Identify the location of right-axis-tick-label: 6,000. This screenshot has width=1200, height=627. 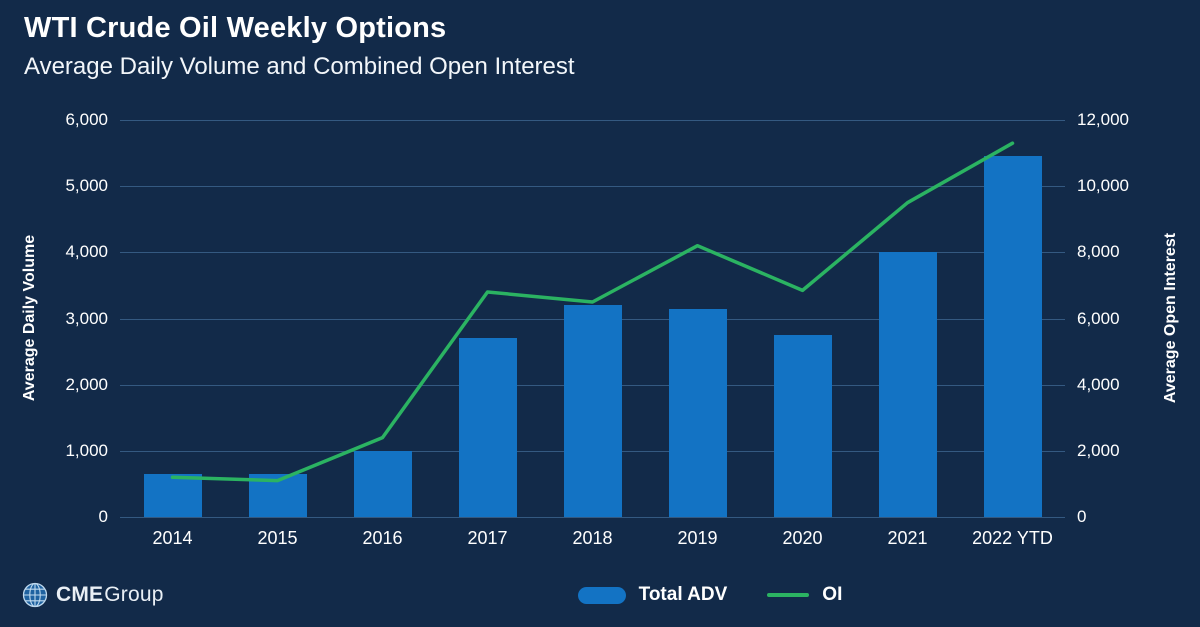
(1098, 318).